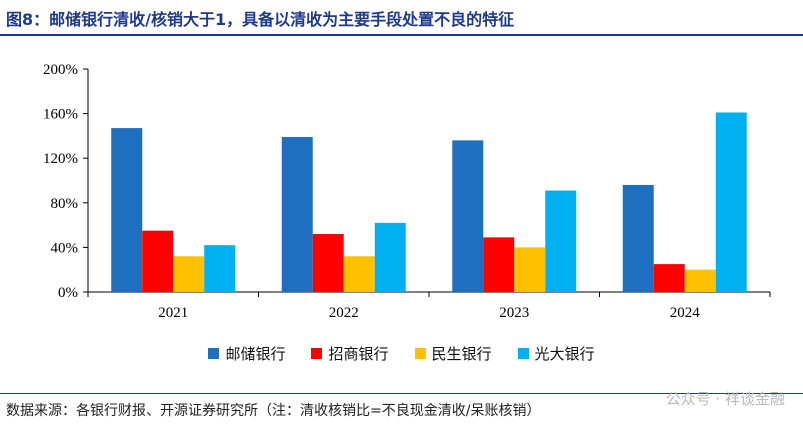 Image resolution: width=803 pixels, height=428 pixels. Describe the element at coordinates (255, 354) in the screenshot. I see `legend-label: 邮储银行` at that location.